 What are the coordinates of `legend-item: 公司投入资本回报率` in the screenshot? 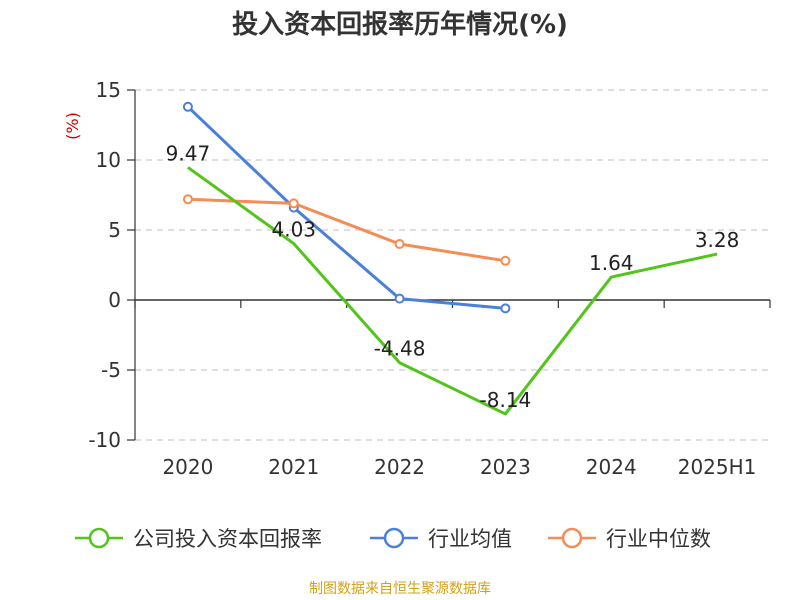 It's located at (198, 539).